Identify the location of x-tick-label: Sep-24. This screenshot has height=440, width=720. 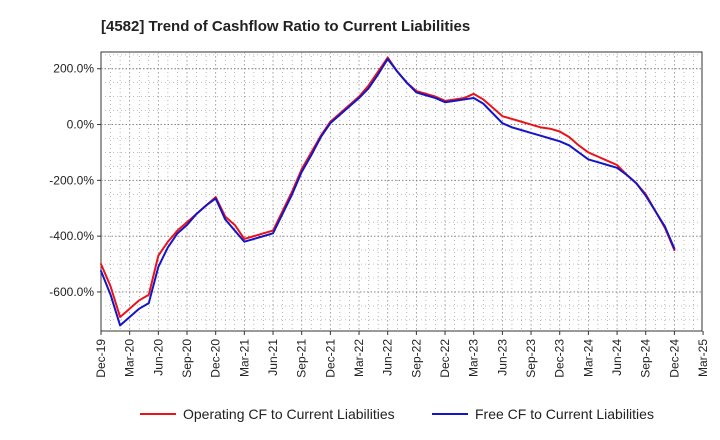
(646, 358).